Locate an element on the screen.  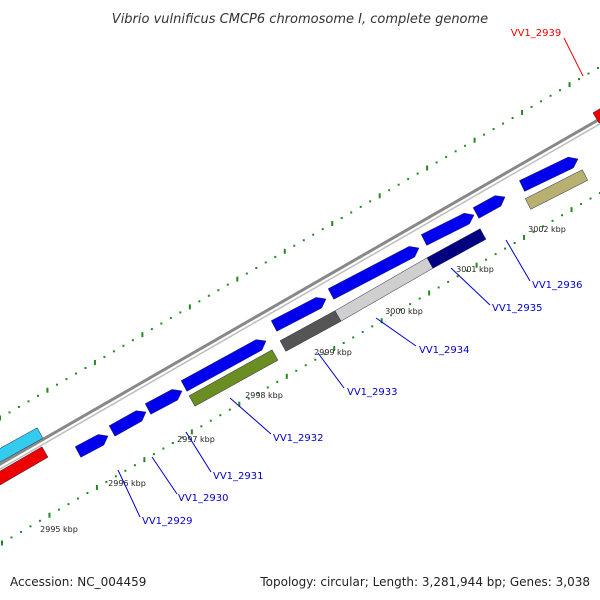
gene-label: VV1_2934 is located at coordinates (444, 350).